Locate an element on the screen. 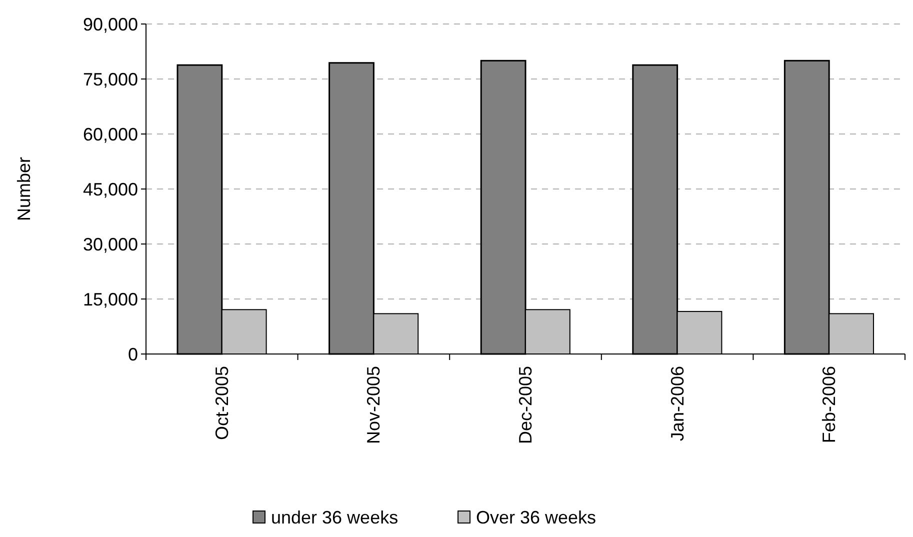 This screenshot has width=913, height=537. y-tick-label: 90,000 is located at coordinates (110, 24).